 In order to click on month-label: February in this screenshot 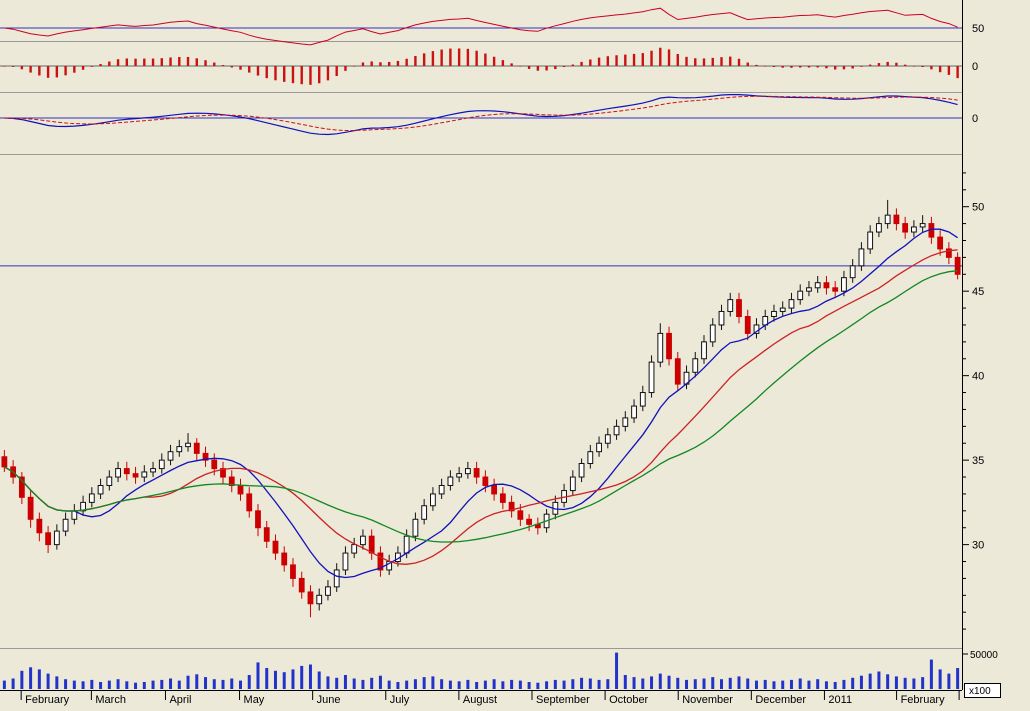, I will do `click(923, 700)`.